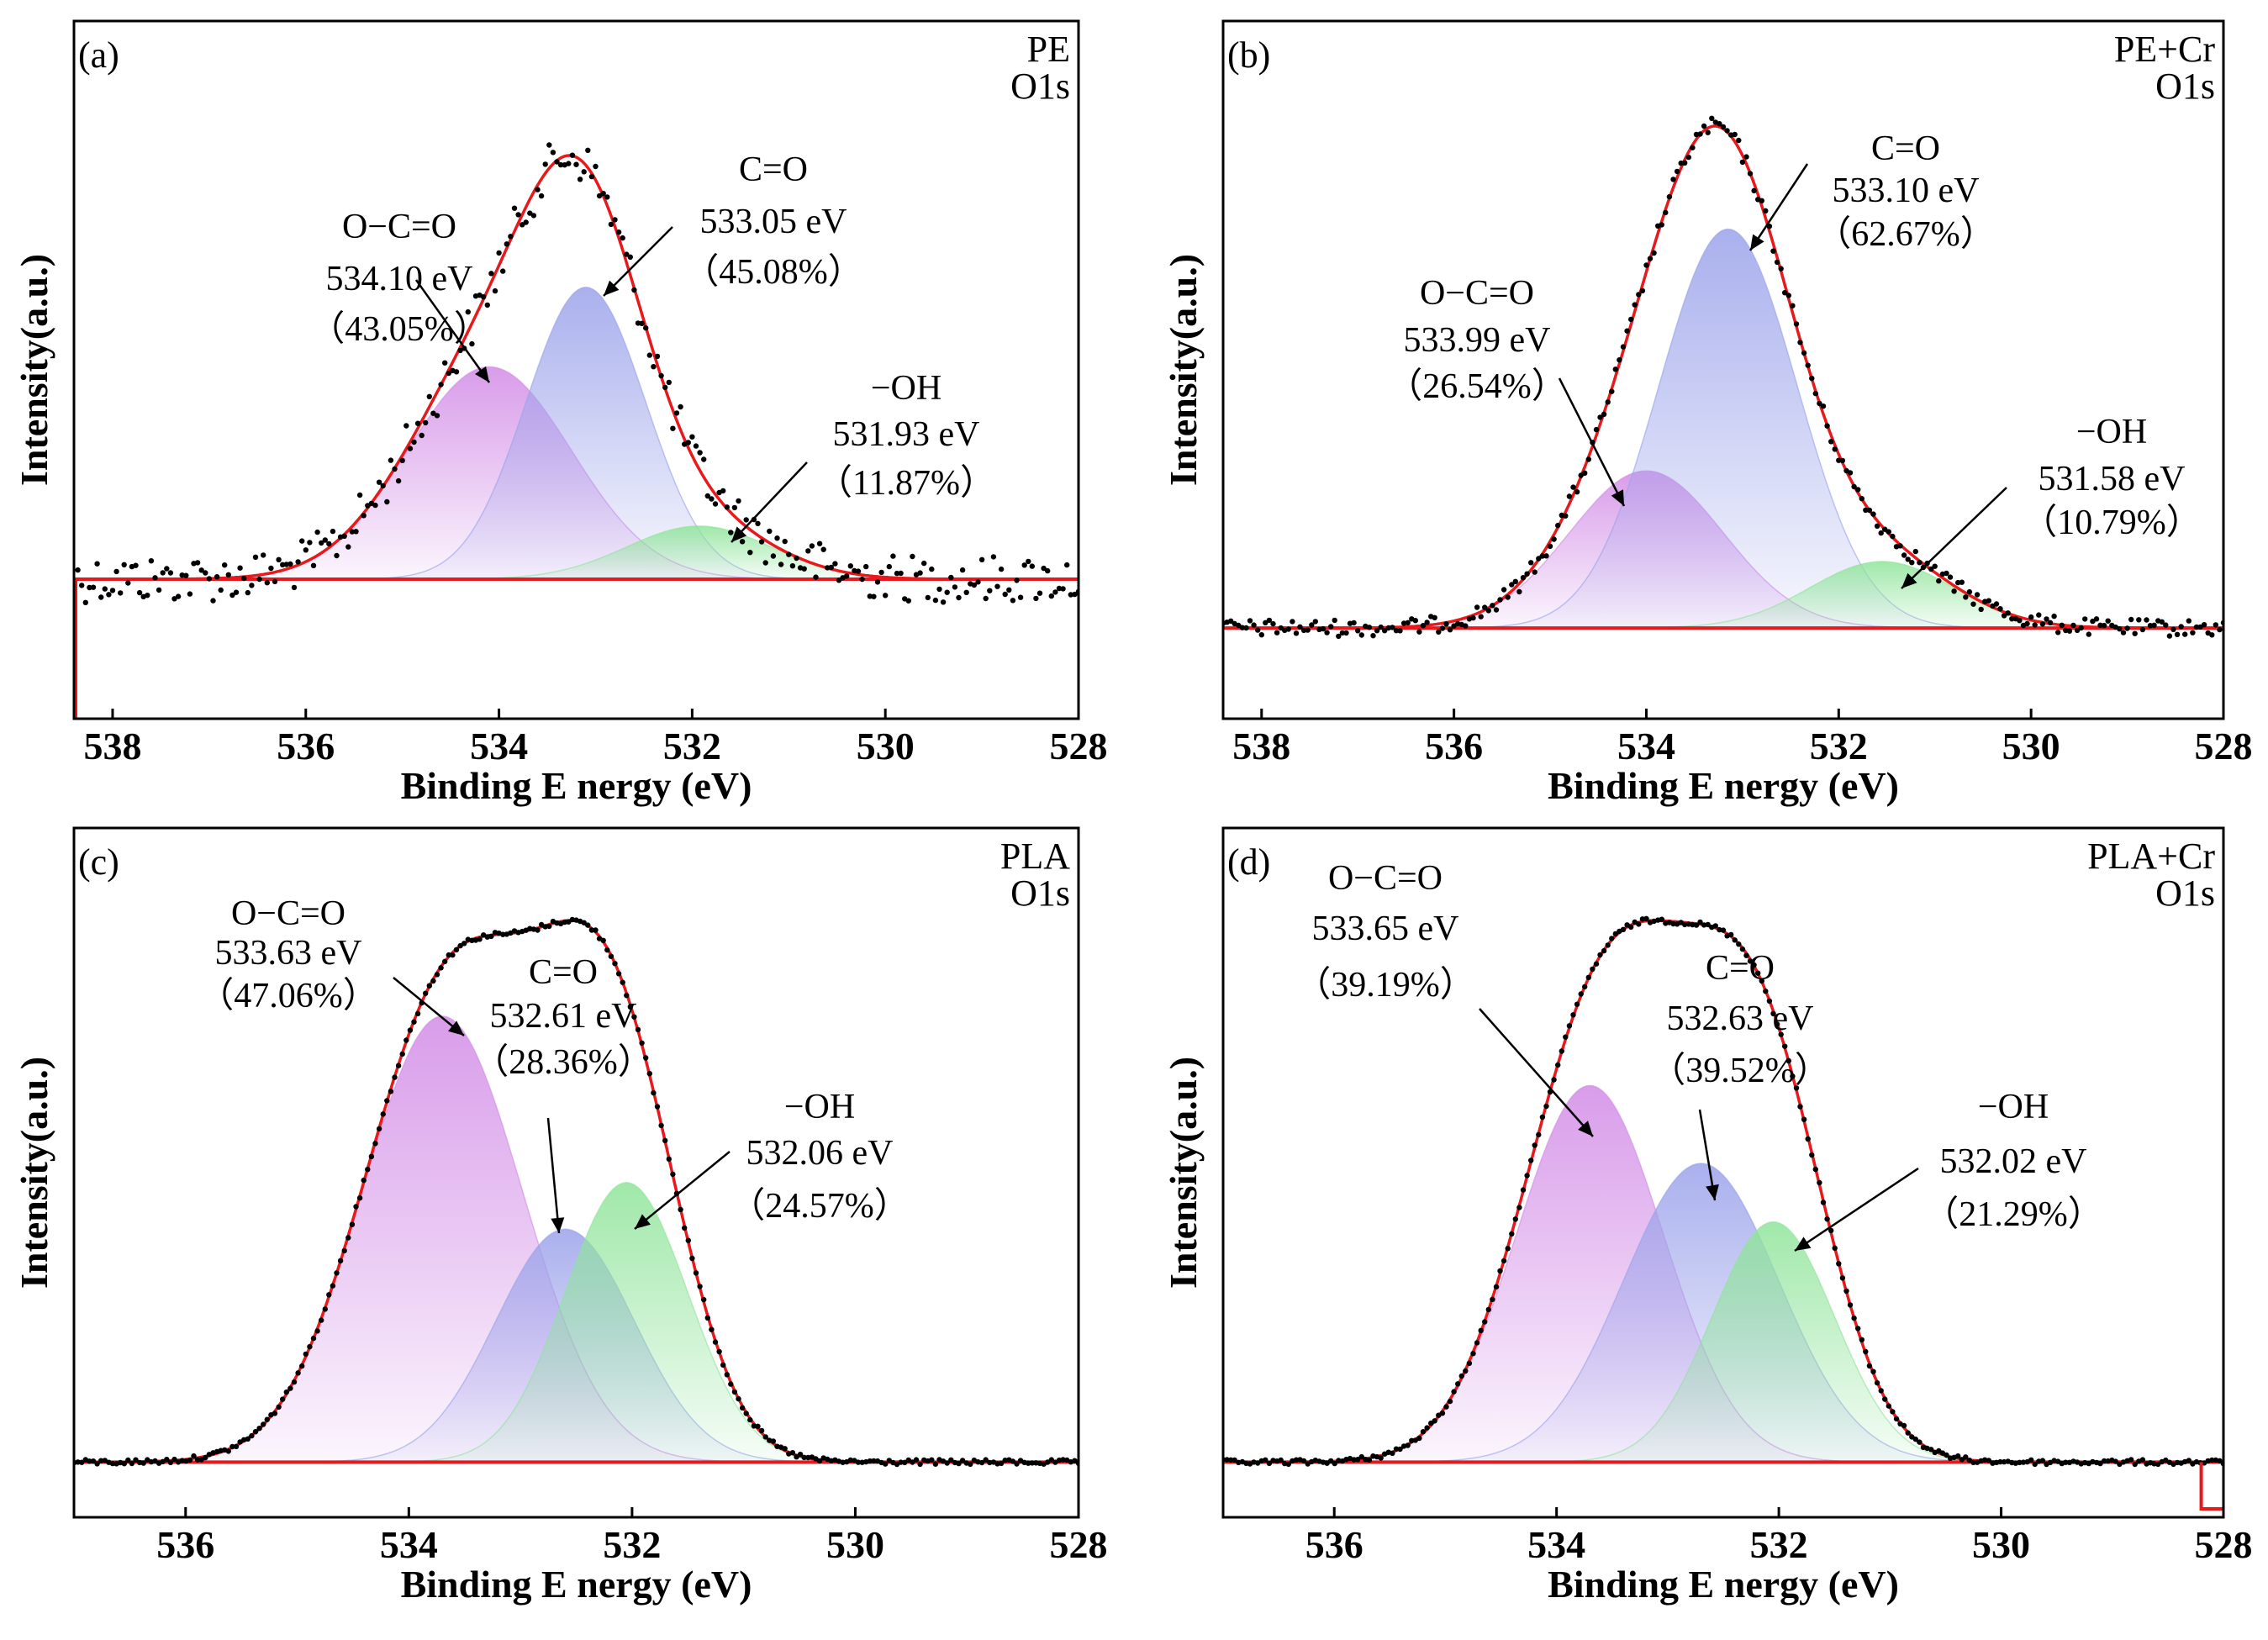 Image resolution: width=2268 pixels, height=1640 pixels. Describe the element at coordinates (1905, 148) in the screenshot. I see `peak-name: C=O` at that location.